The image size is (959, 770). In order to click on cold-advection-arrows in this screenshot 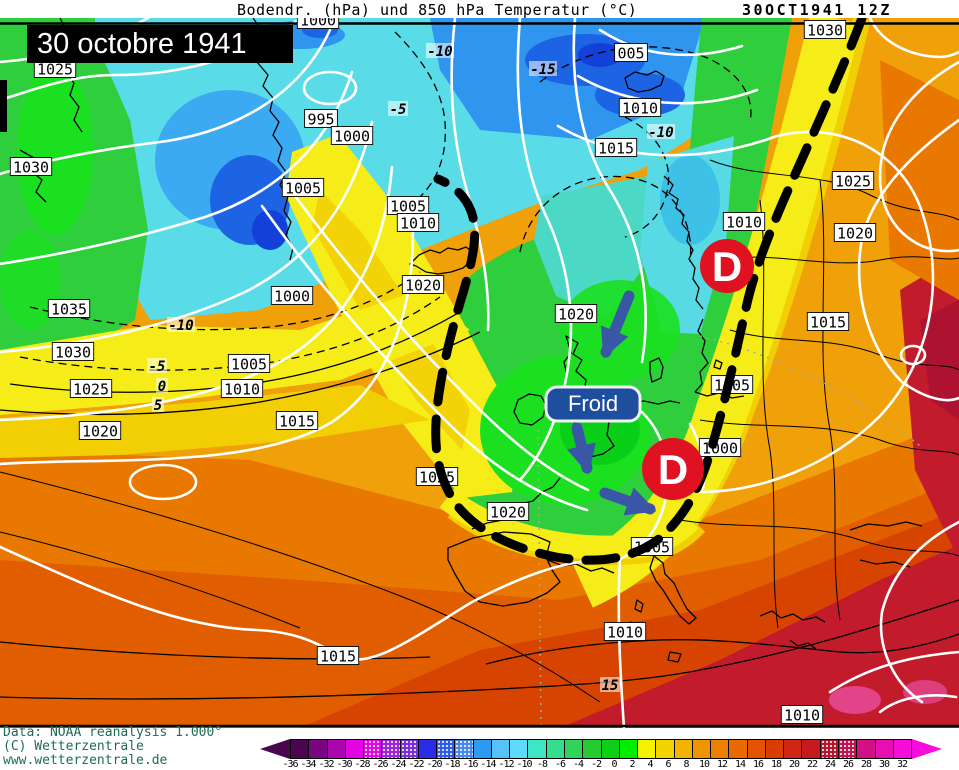, I will do `click(612, 403)`.